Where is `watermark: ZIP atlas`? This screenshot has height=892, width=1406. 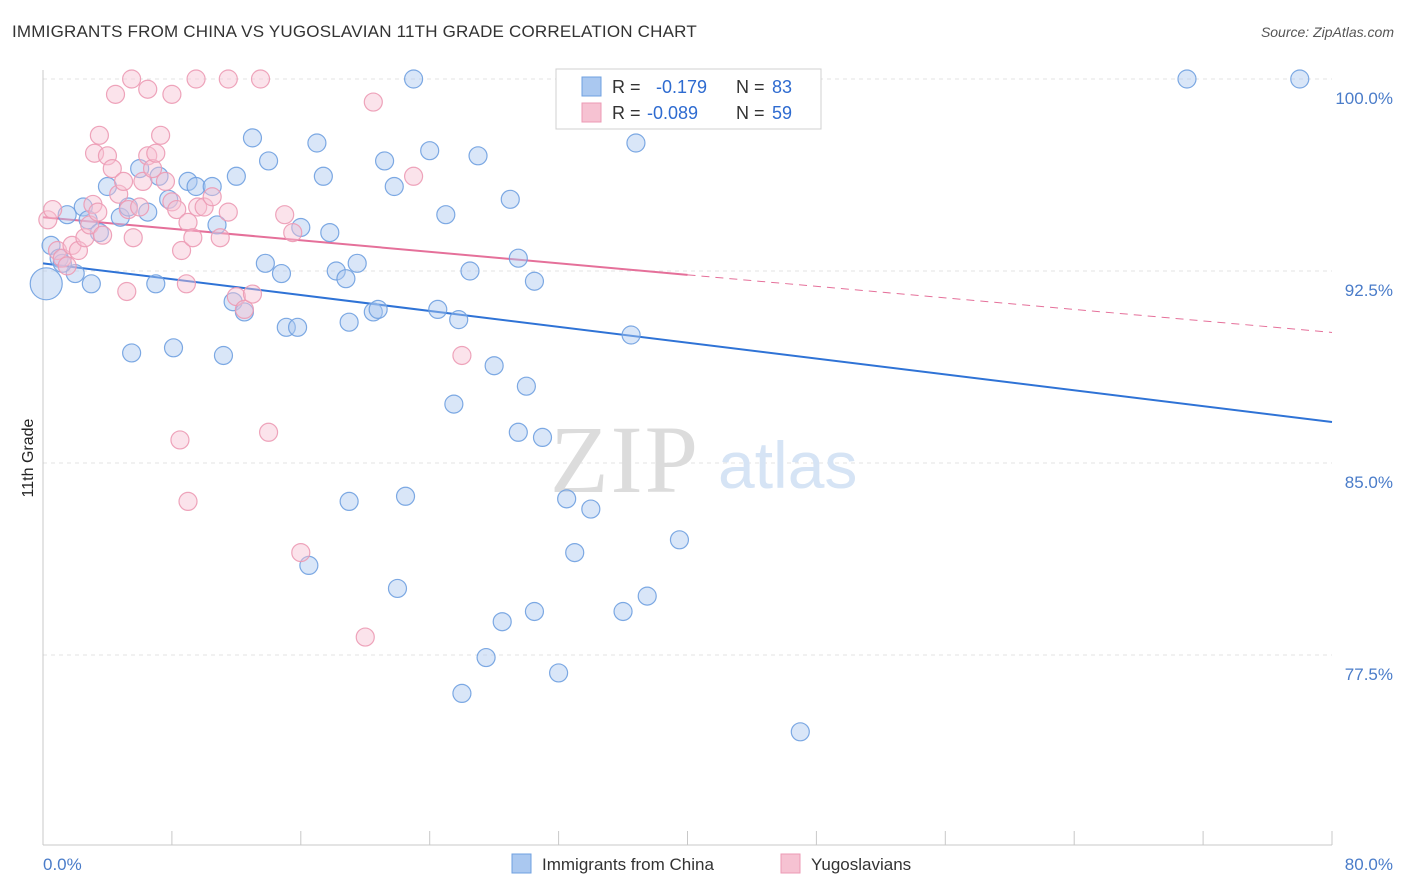
watermark: ZIP atlas is located at coordinates (703, 459).